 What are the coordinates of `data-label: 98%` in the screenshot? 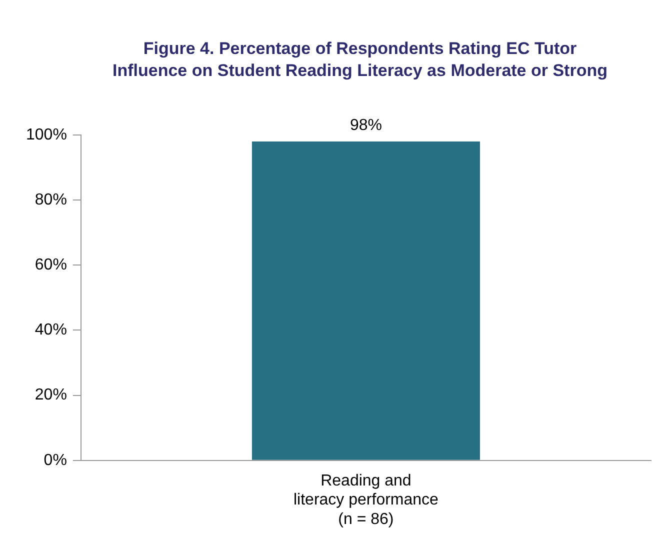 It's located at (366, 125).